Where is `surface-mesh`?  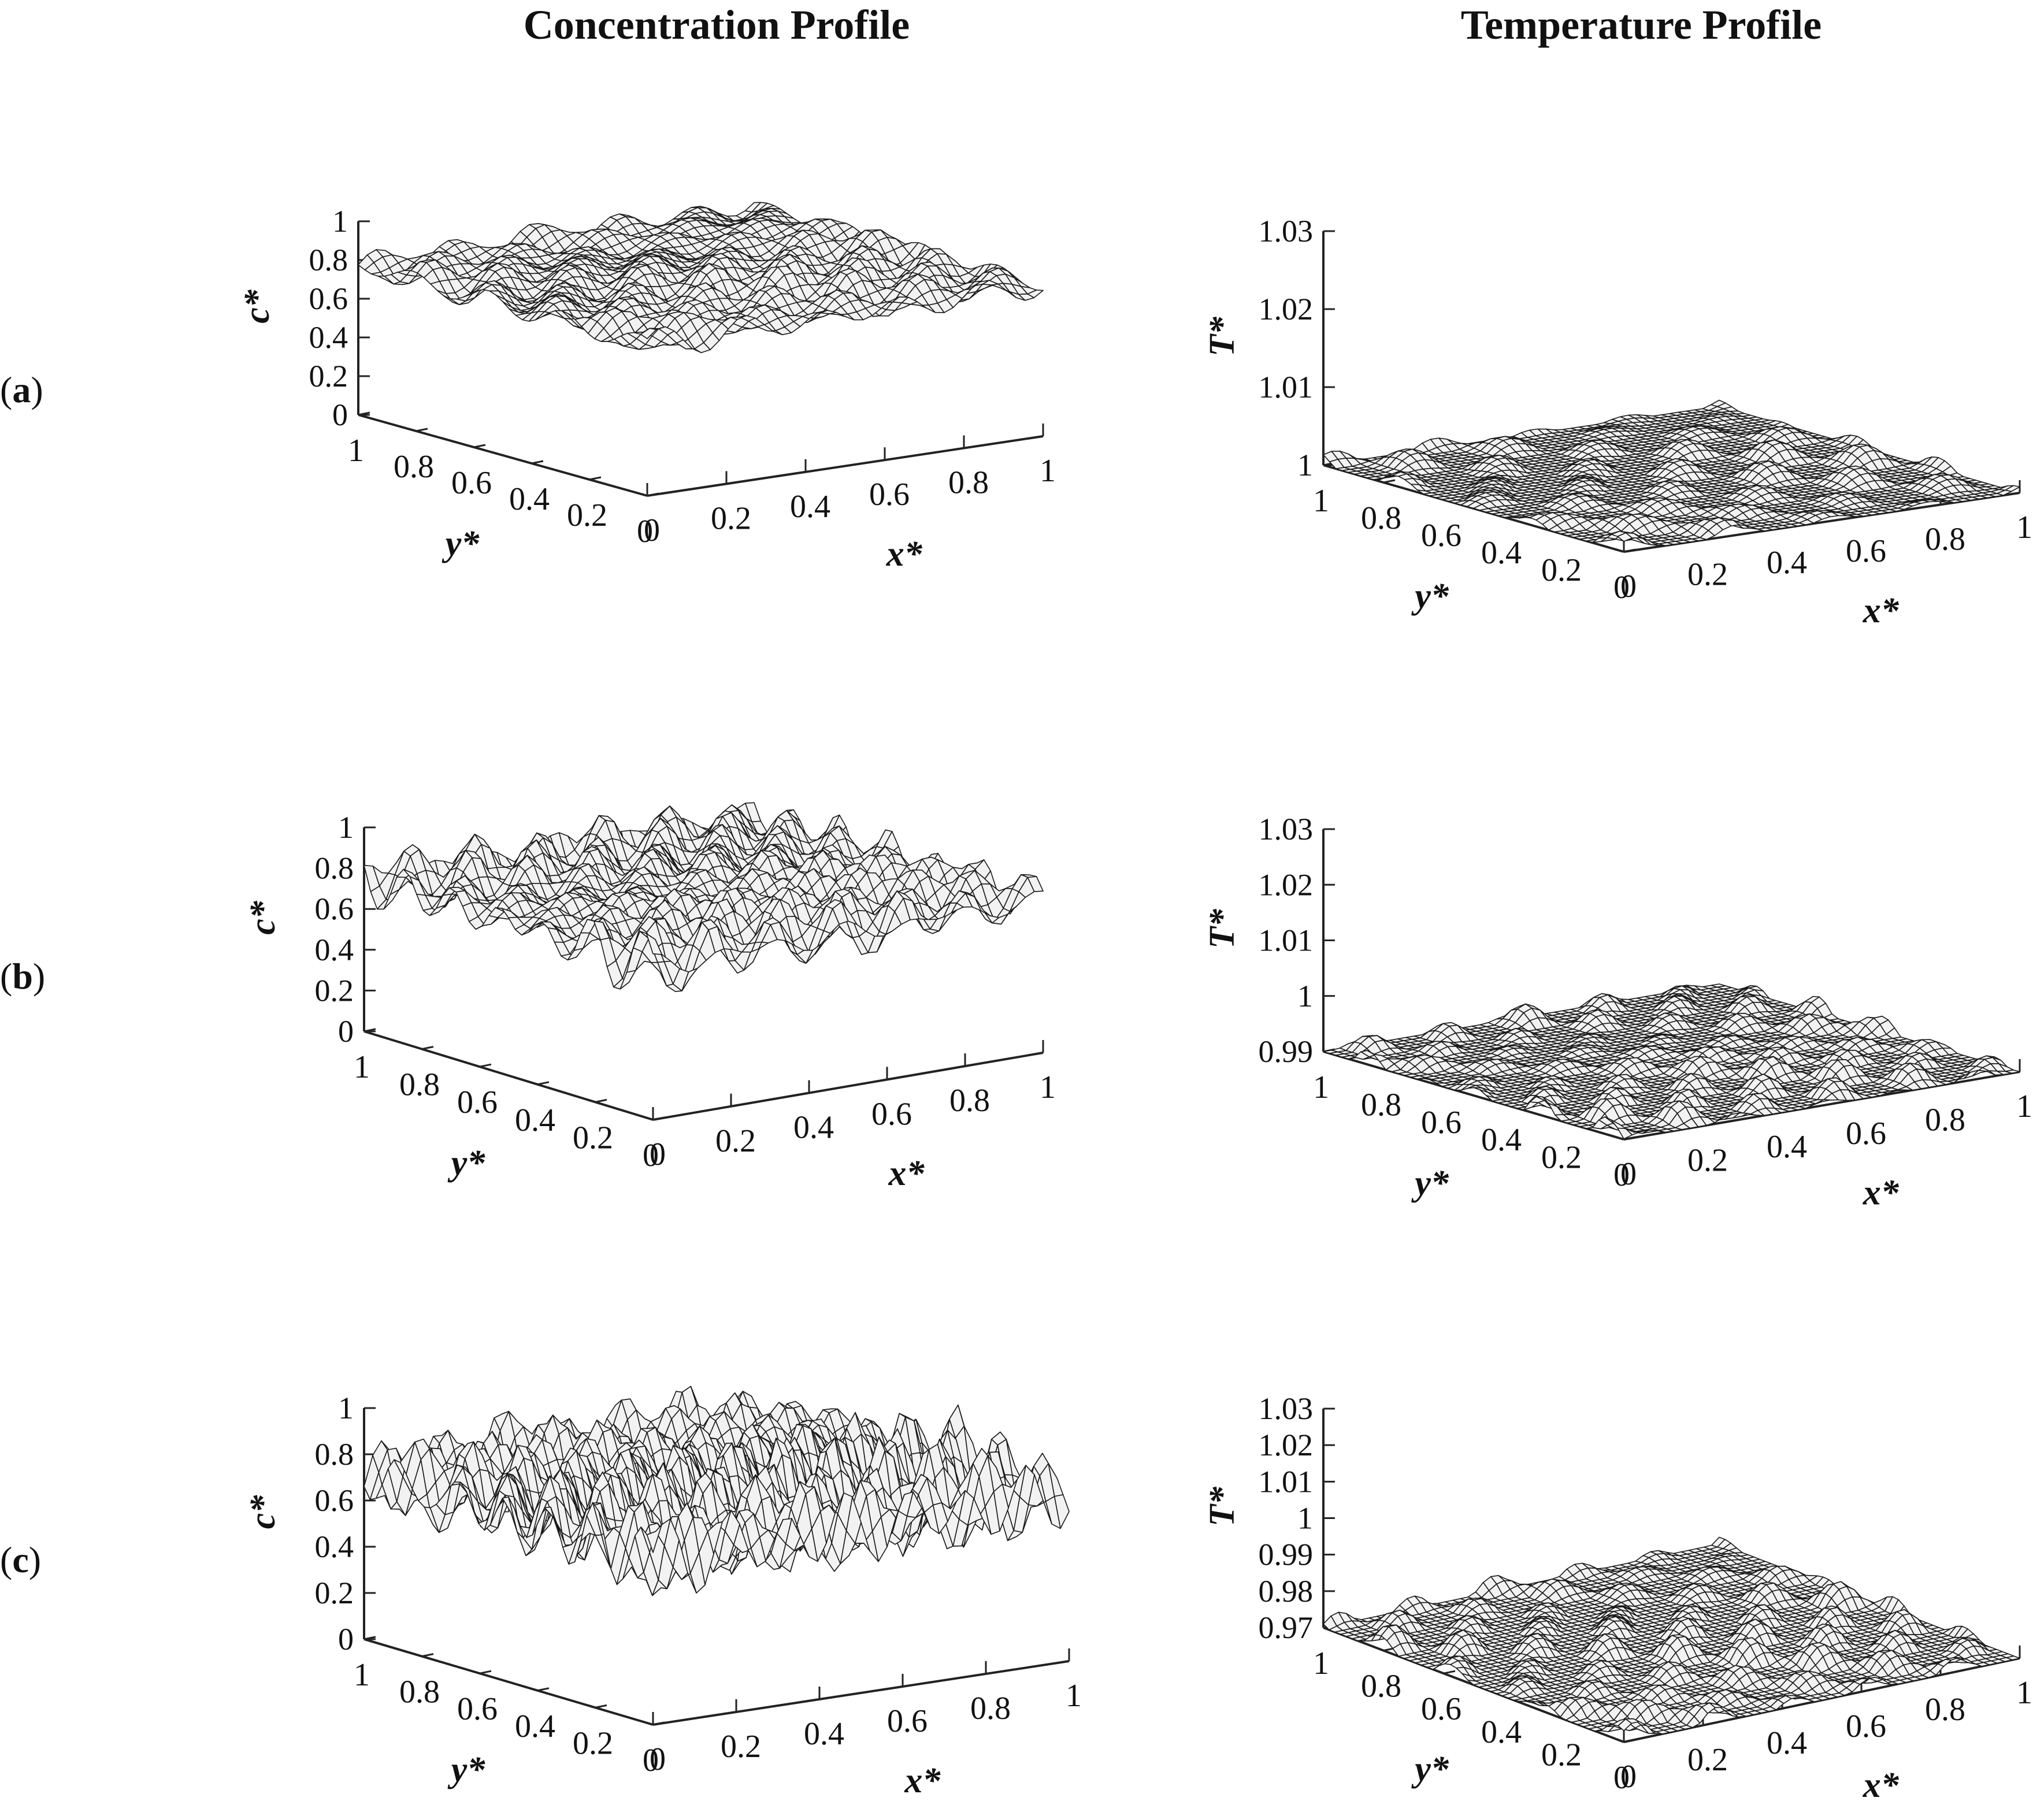 surface-mesh is located at coordinates (1671, 473).